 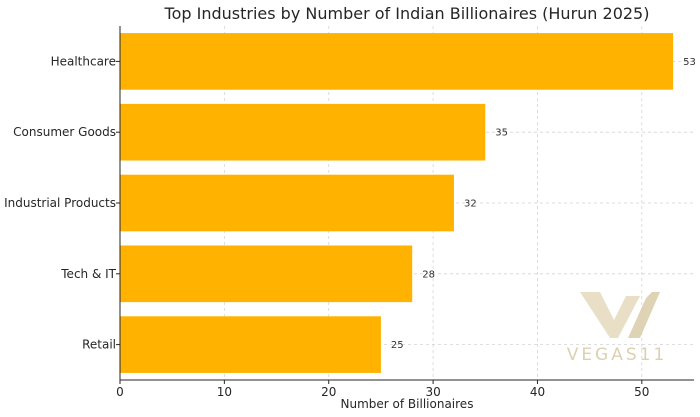 What do you see at coordinates (120, 392) in the screenshot?
I see `x-tick-label-0: 0` at bounding box center [120, 392].